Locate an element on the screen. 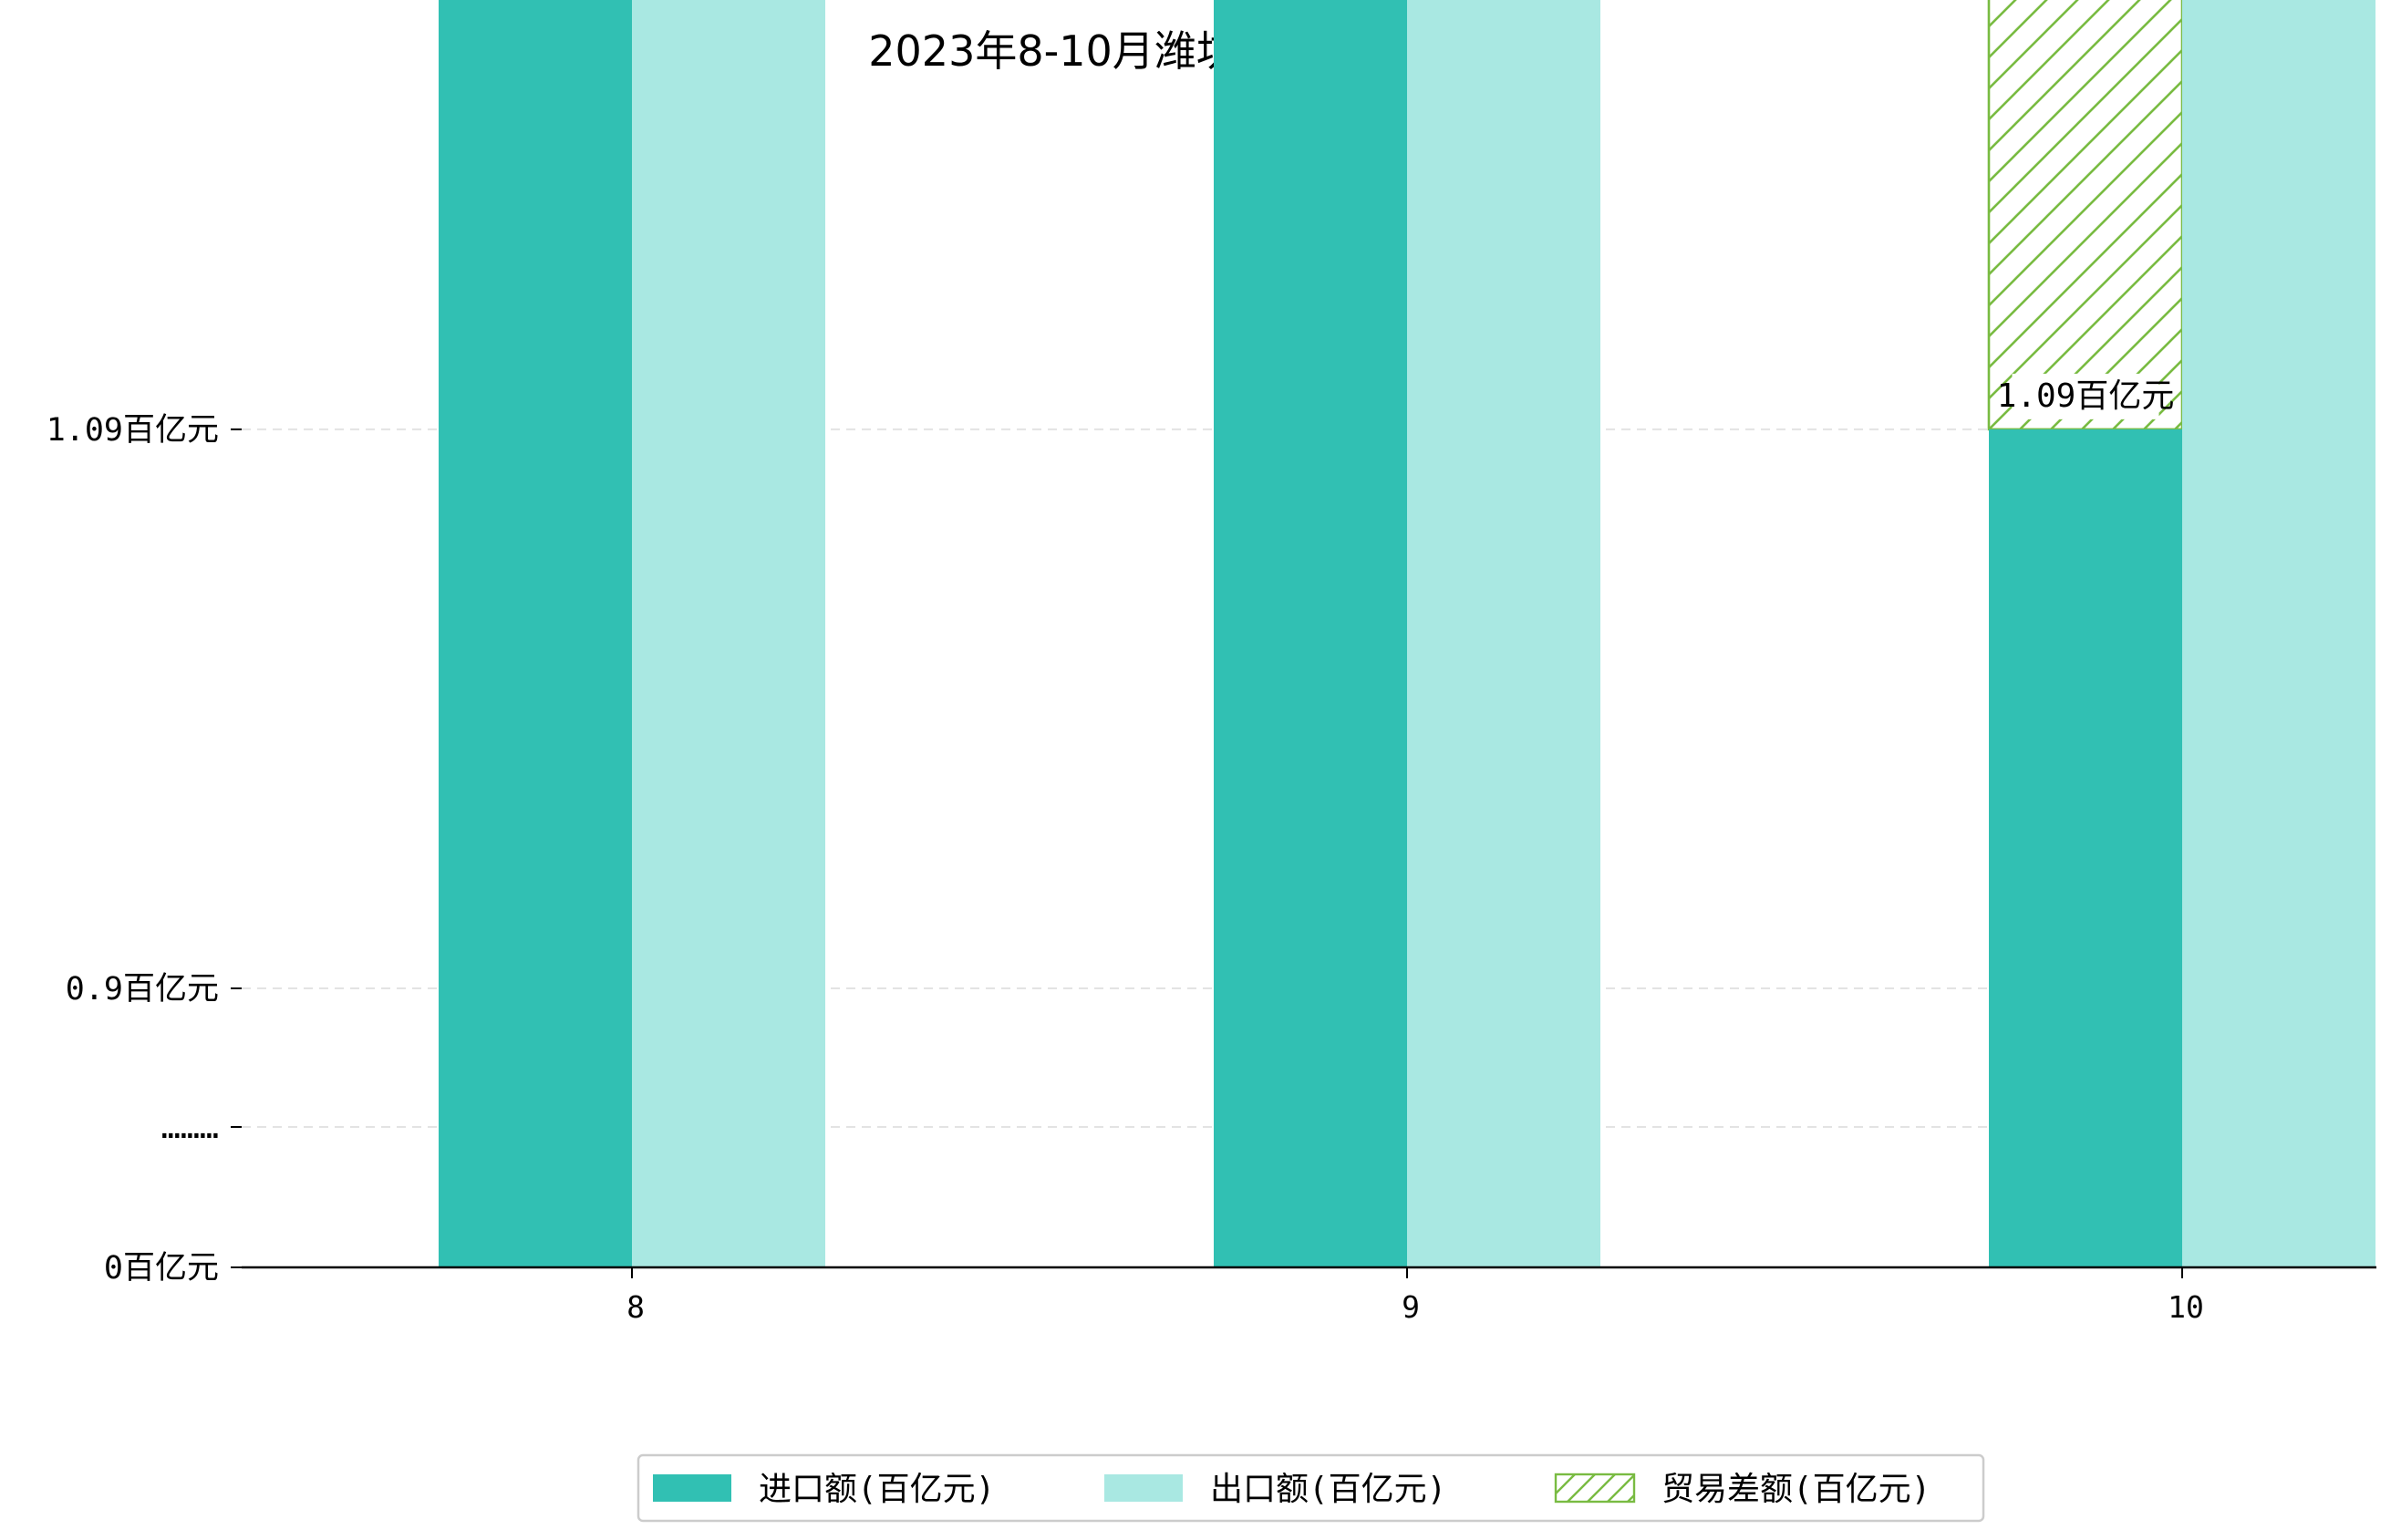 The width and height of the screenshot is (2391, 1540). legend-label: 出口额(百亿元) is located at coordinates (1328, 1489).